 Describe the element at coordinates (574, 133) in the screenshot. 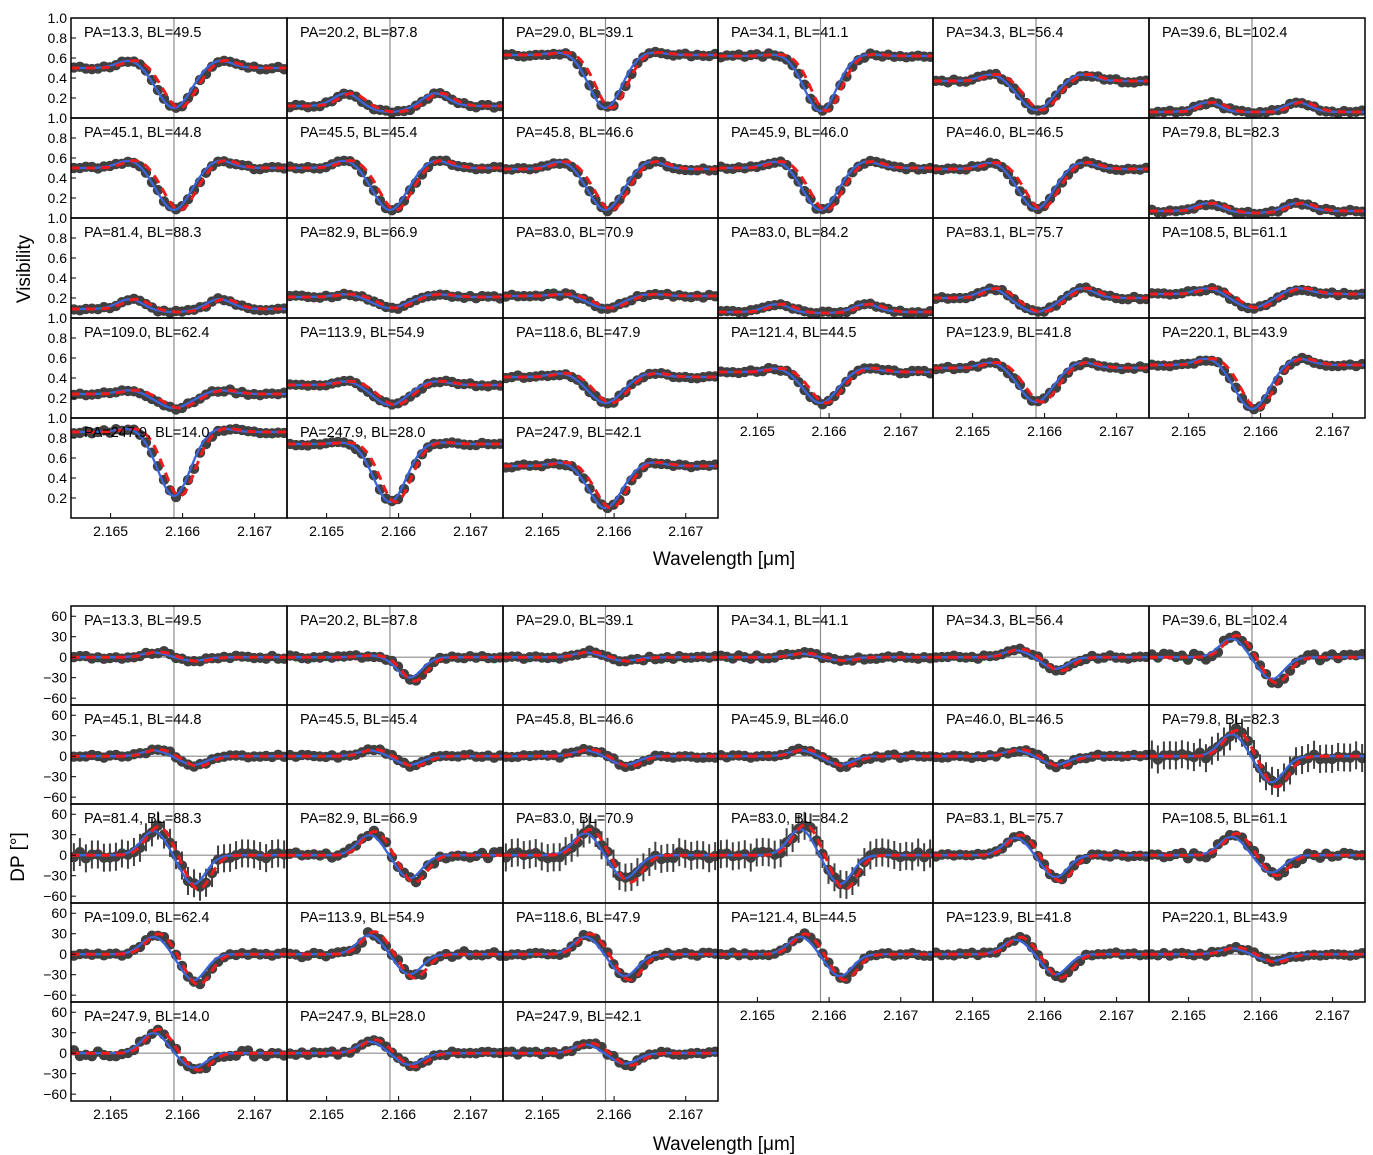

I see `panel-label: PA=45.8, BL=46.6` at that location.